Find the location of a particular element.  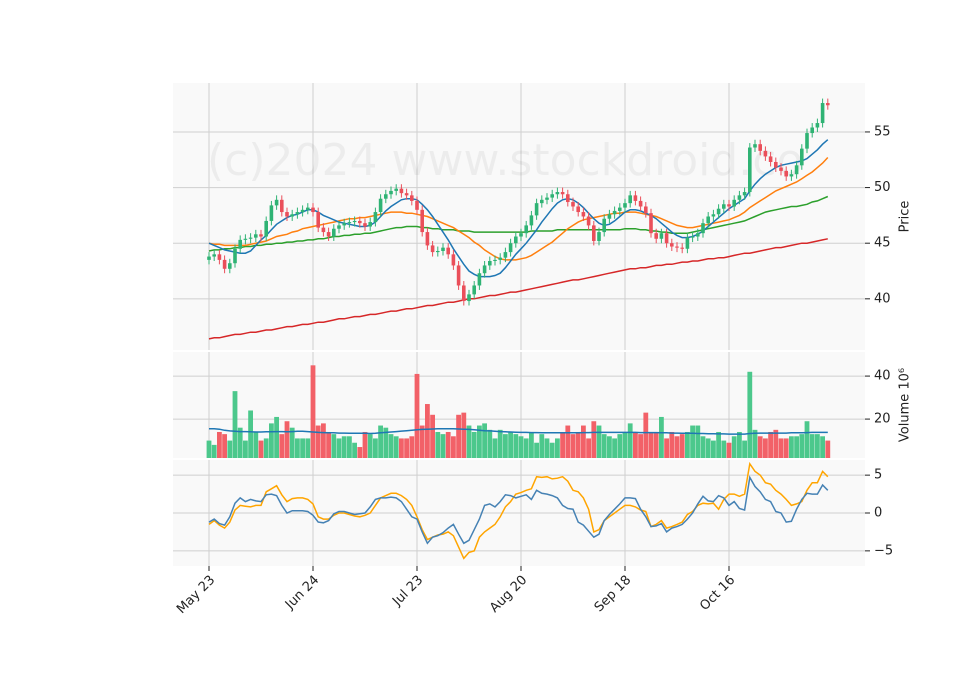

x-tick-label: Jun 24 is located at coordinates (302, 593).